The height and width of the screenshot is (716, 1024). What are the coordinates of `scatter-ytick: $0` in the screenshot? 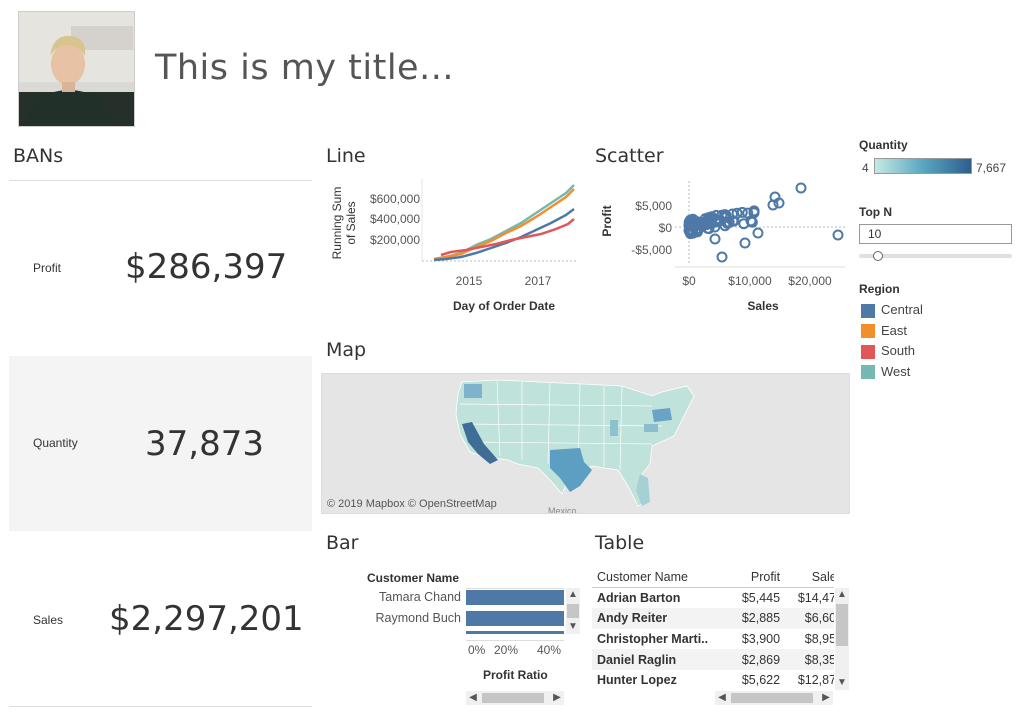 It's located at (666, 228).